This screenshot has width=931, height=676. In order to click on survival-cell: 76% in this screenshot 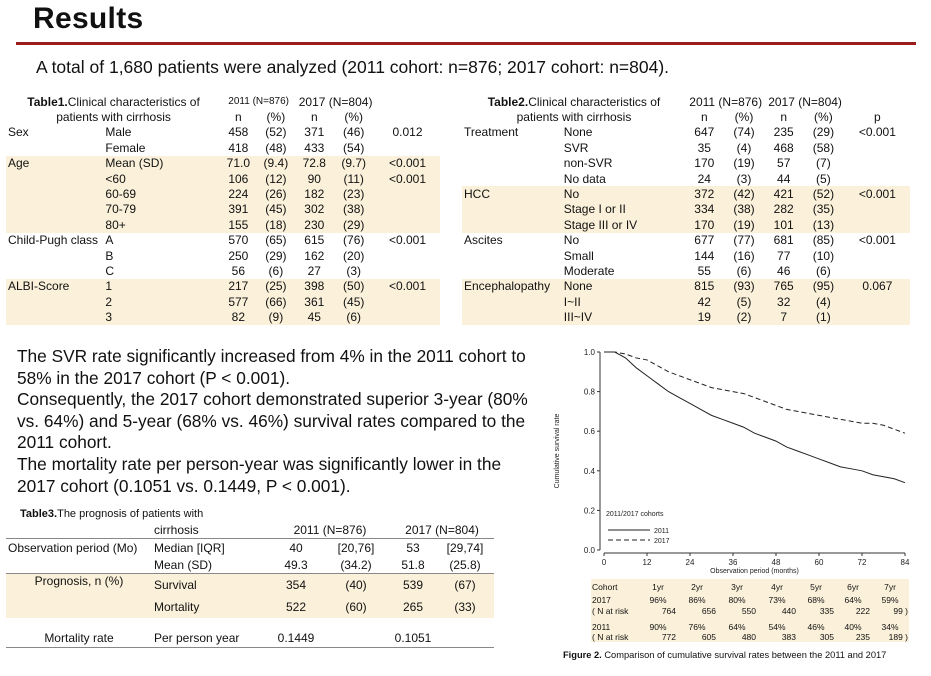, I will do `click(697, 626)`.